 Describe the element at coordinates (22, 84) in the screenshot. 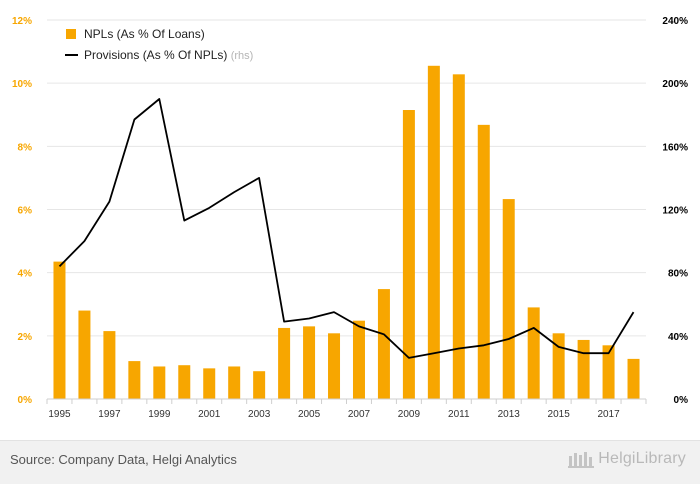

I see `y-left-tick-label: 10%` at that location.